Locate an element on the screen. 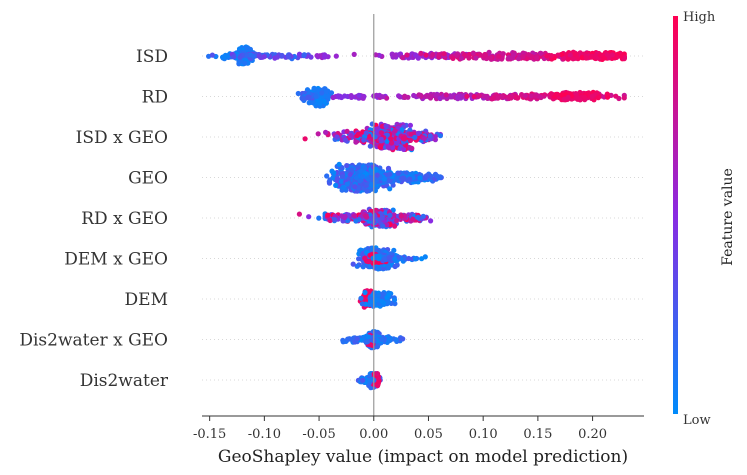 The image size is (747, 475). colorbar-title: Feature value is located at coordinates (728, 217).